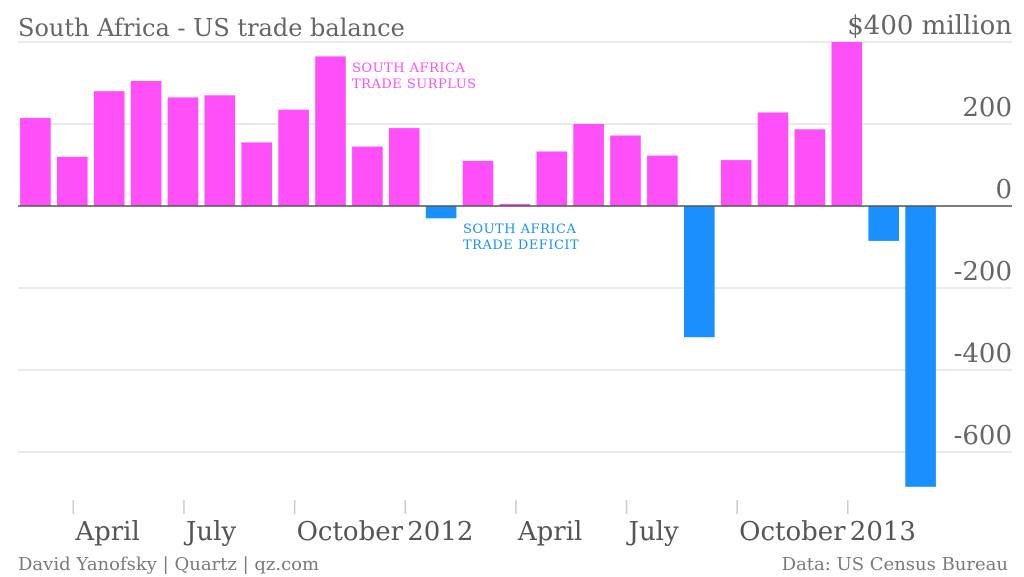  Describe the element at coordinates (440, 532) in the screenshot. I see `x-tick-label: 2012` at that location.